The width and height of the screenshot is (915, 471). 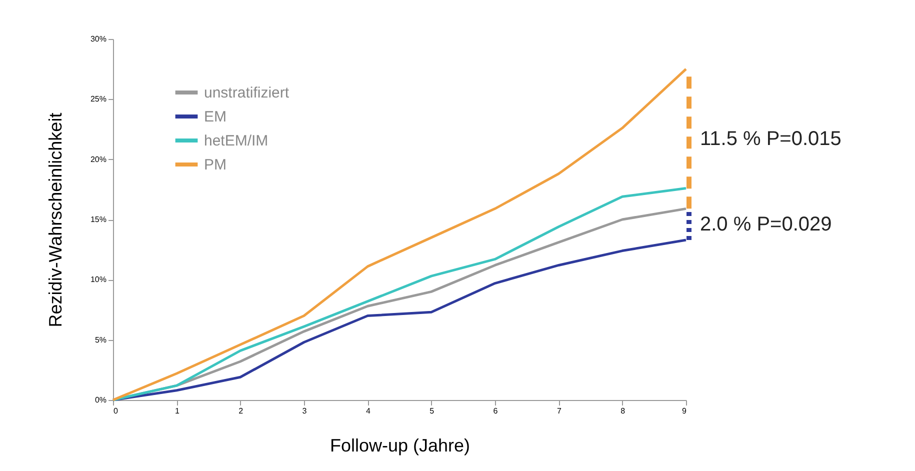 I want to click on y-axis-title: Rezidiv-Wahrscheinlichkeit, so click(x=55, y=220).